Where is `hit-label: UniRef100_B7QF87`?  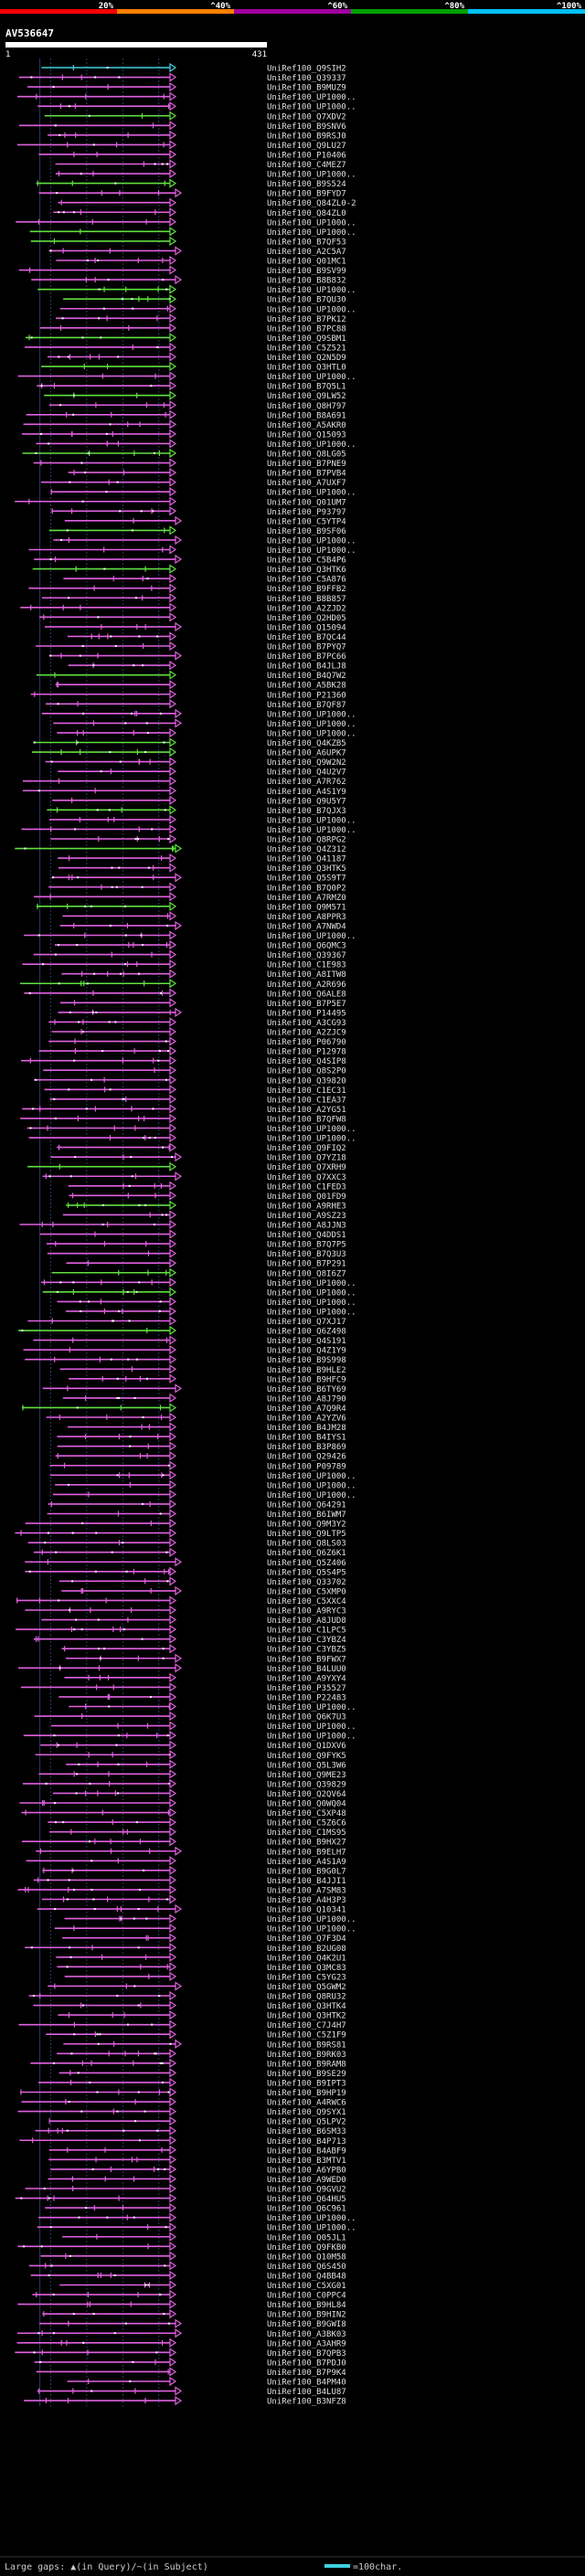
hit-label: UniRef100_B7QF87 is located at coordinates (307, 705).